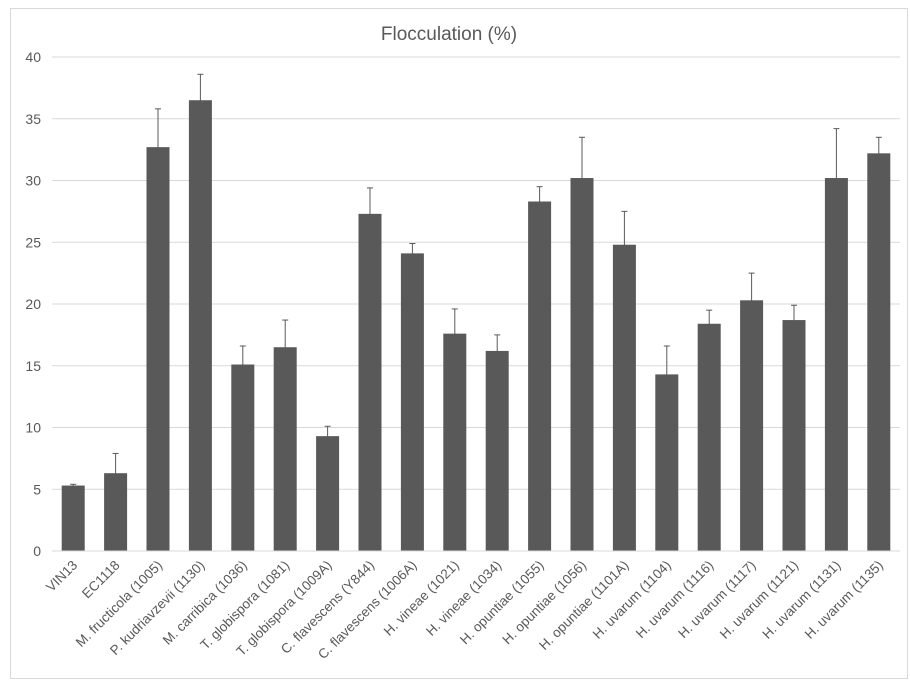 This screenshot has width=910, height=681. What do you see at coordinates (844, 600) in the screenshot?
I see `x-tick-label: H. uvarum (1135)` at bounding box center [844, 600].